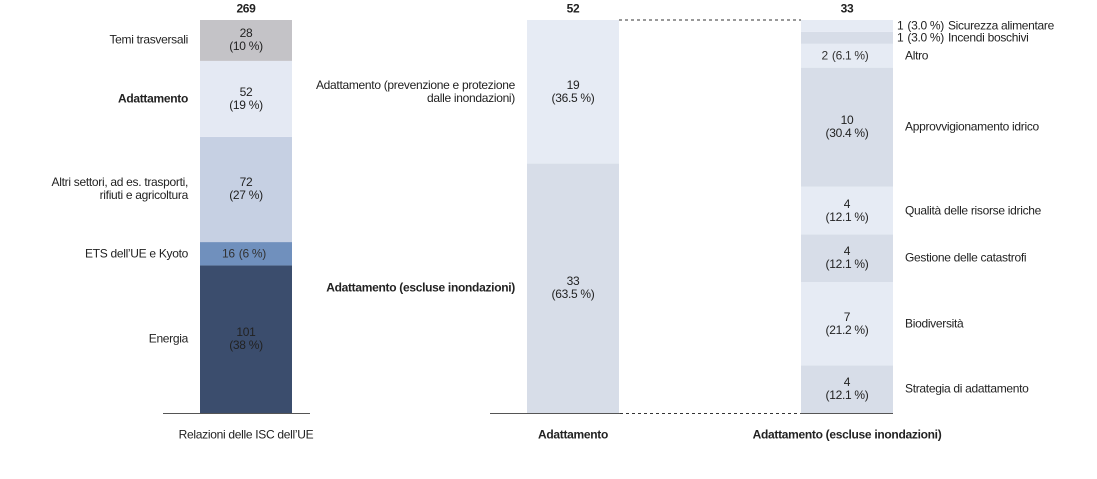  What do you see at coordinates (917, 55) in the screenshot?
I see `category-label: Altro` at bounding box center [917, 55].